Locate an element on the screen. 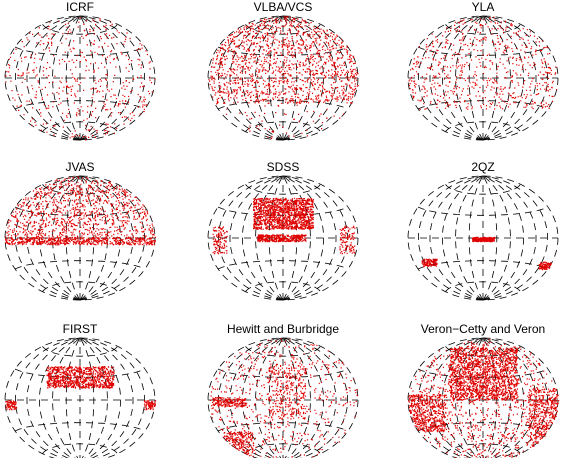  sky-panel: Veron−Cetty and Veron is located at coordinates (483, 390).